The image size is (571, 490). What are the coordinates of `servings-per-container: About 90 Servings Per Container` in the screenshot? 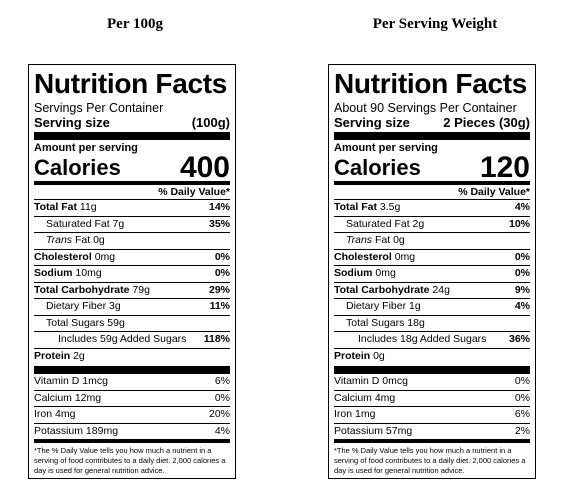 It's located at (425, 108).